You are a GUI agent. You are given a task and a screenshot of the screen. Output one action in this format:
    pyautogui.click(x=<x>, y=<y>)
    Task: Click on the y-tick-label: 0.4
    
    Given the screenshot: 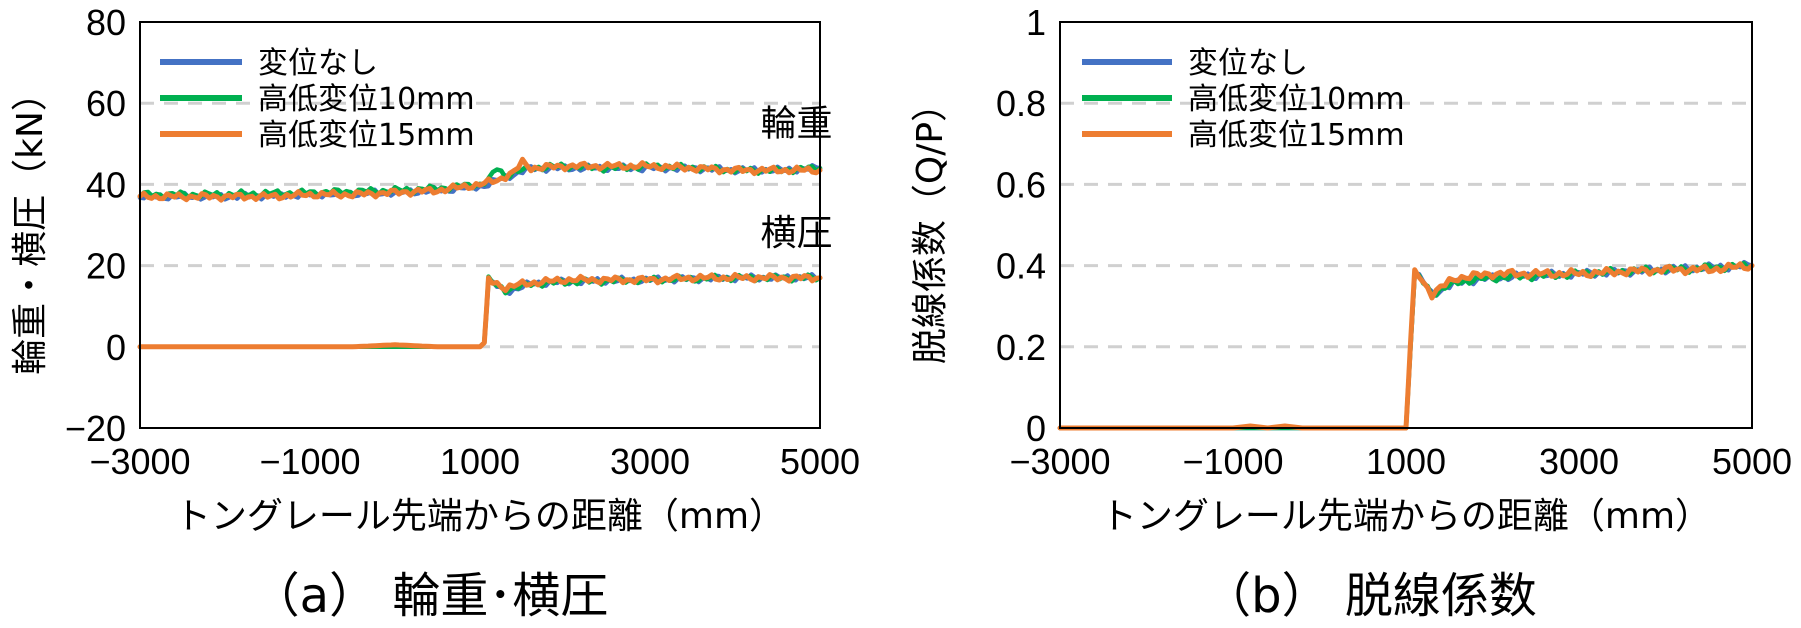 What is the action you would take?
    pyautogui.click(x=1021, y=266)
    